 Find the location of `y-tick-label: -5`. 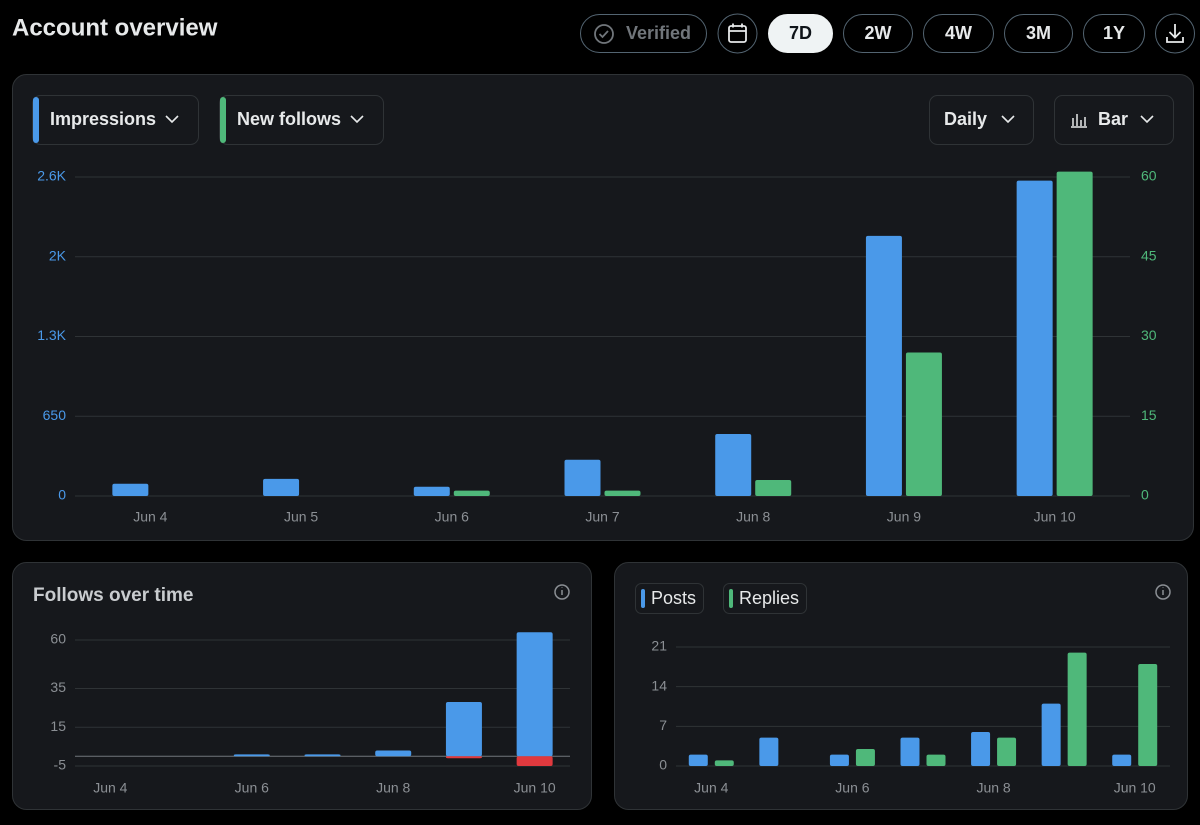

y-tick-label: -5 is located at coordinates (60, 765).